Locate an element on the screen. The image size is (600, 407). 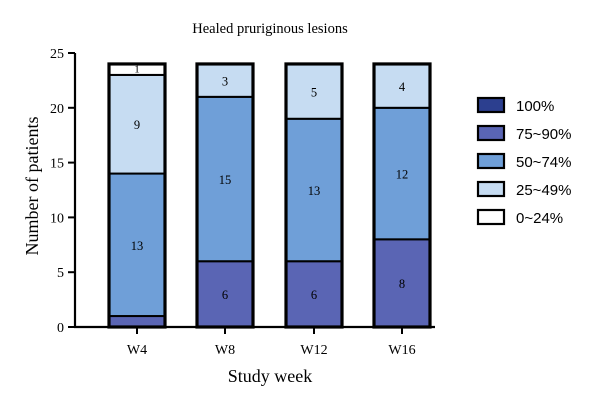
y-tick-label: 10 is located at coordinates (57, 218).